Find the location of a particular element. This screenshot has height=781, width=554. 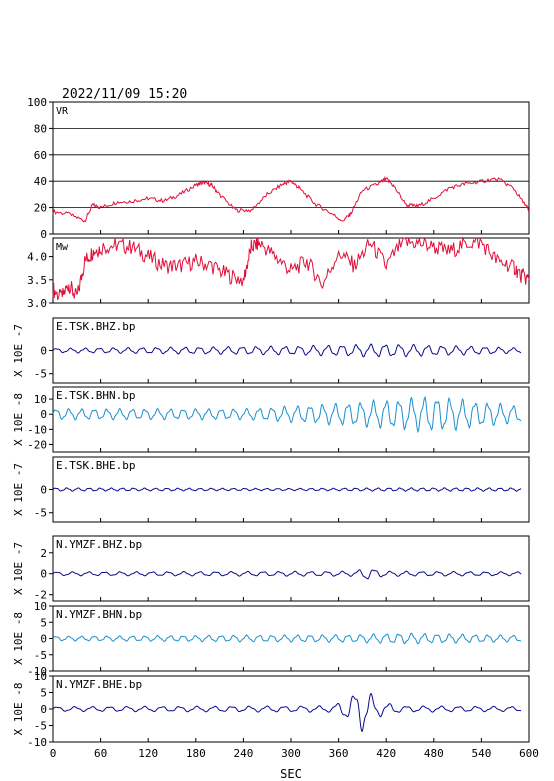

panel-title-tsk_bhe: E.TSK.BHE.bp is located at coordinates (95, 465).